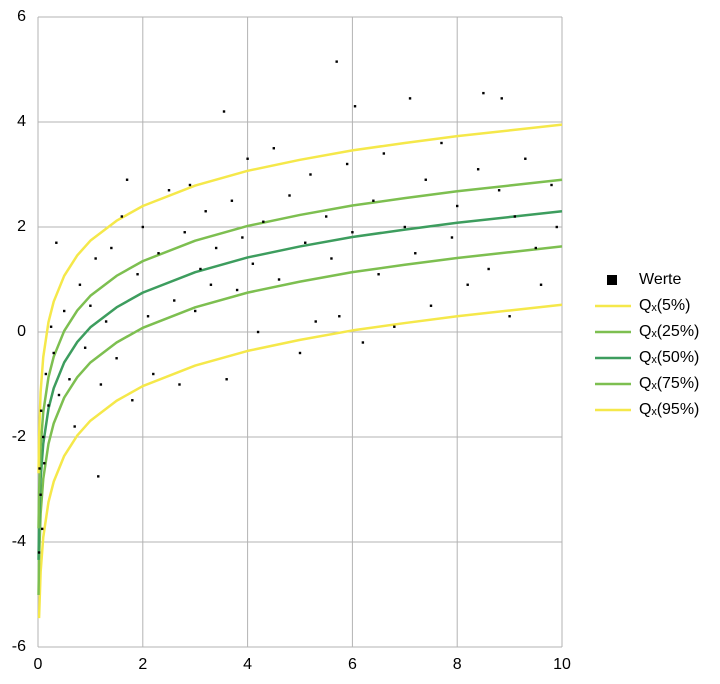  What do you see at coordinates (562, 664) in the screenshot?
I see `x-tick-label: 10` at bounding box center [562, 664].